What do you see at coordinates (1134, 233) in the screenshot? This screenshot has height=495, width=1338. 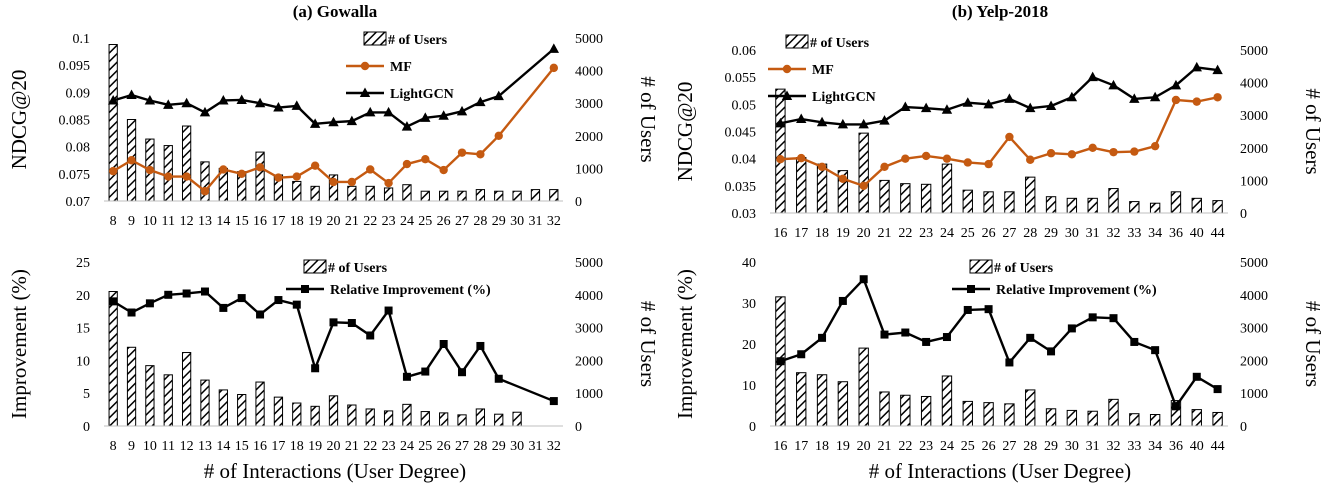 I see `x-tick-label: 33` at bounding box center [1134, 233].